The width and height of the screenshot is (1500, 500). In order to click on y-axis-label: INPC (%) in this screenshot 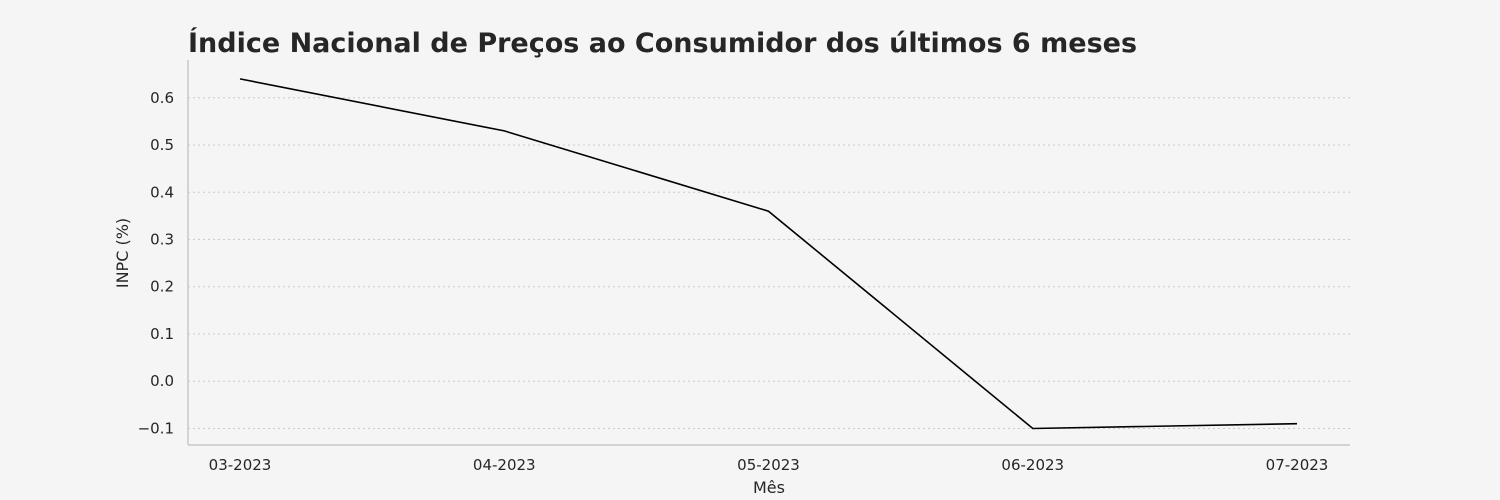, I will do `click(122, 253)`.